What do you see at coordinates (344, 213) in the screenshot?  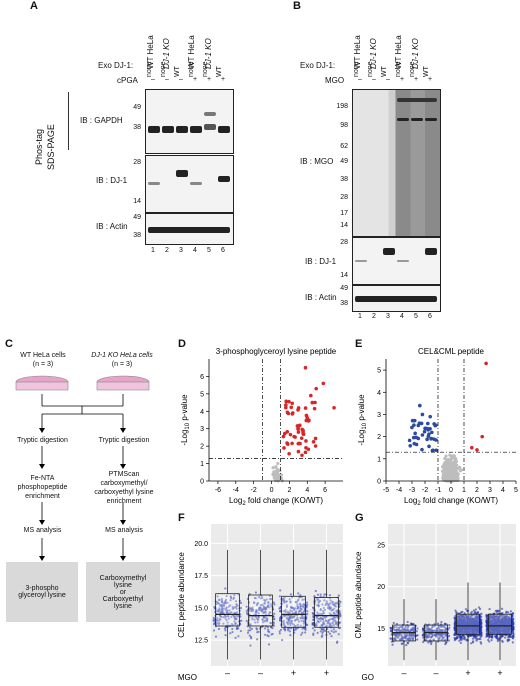 I see `mw-marker: 17` at bounding box center [344, 213].